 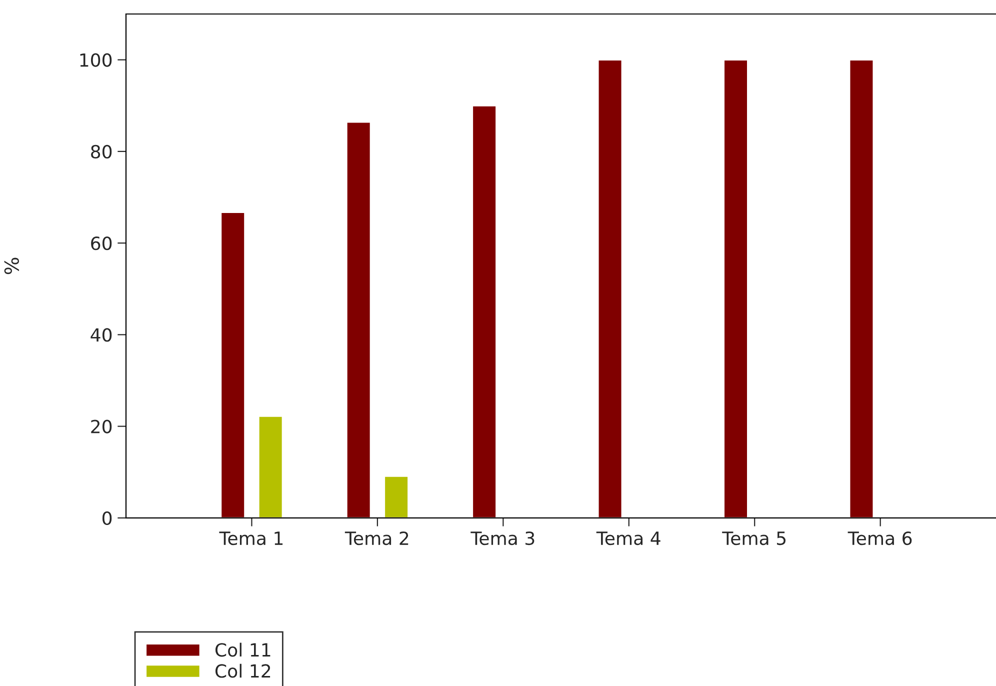 I want to click on x-tick-label: Tema 2, so click(x=376, y=538).